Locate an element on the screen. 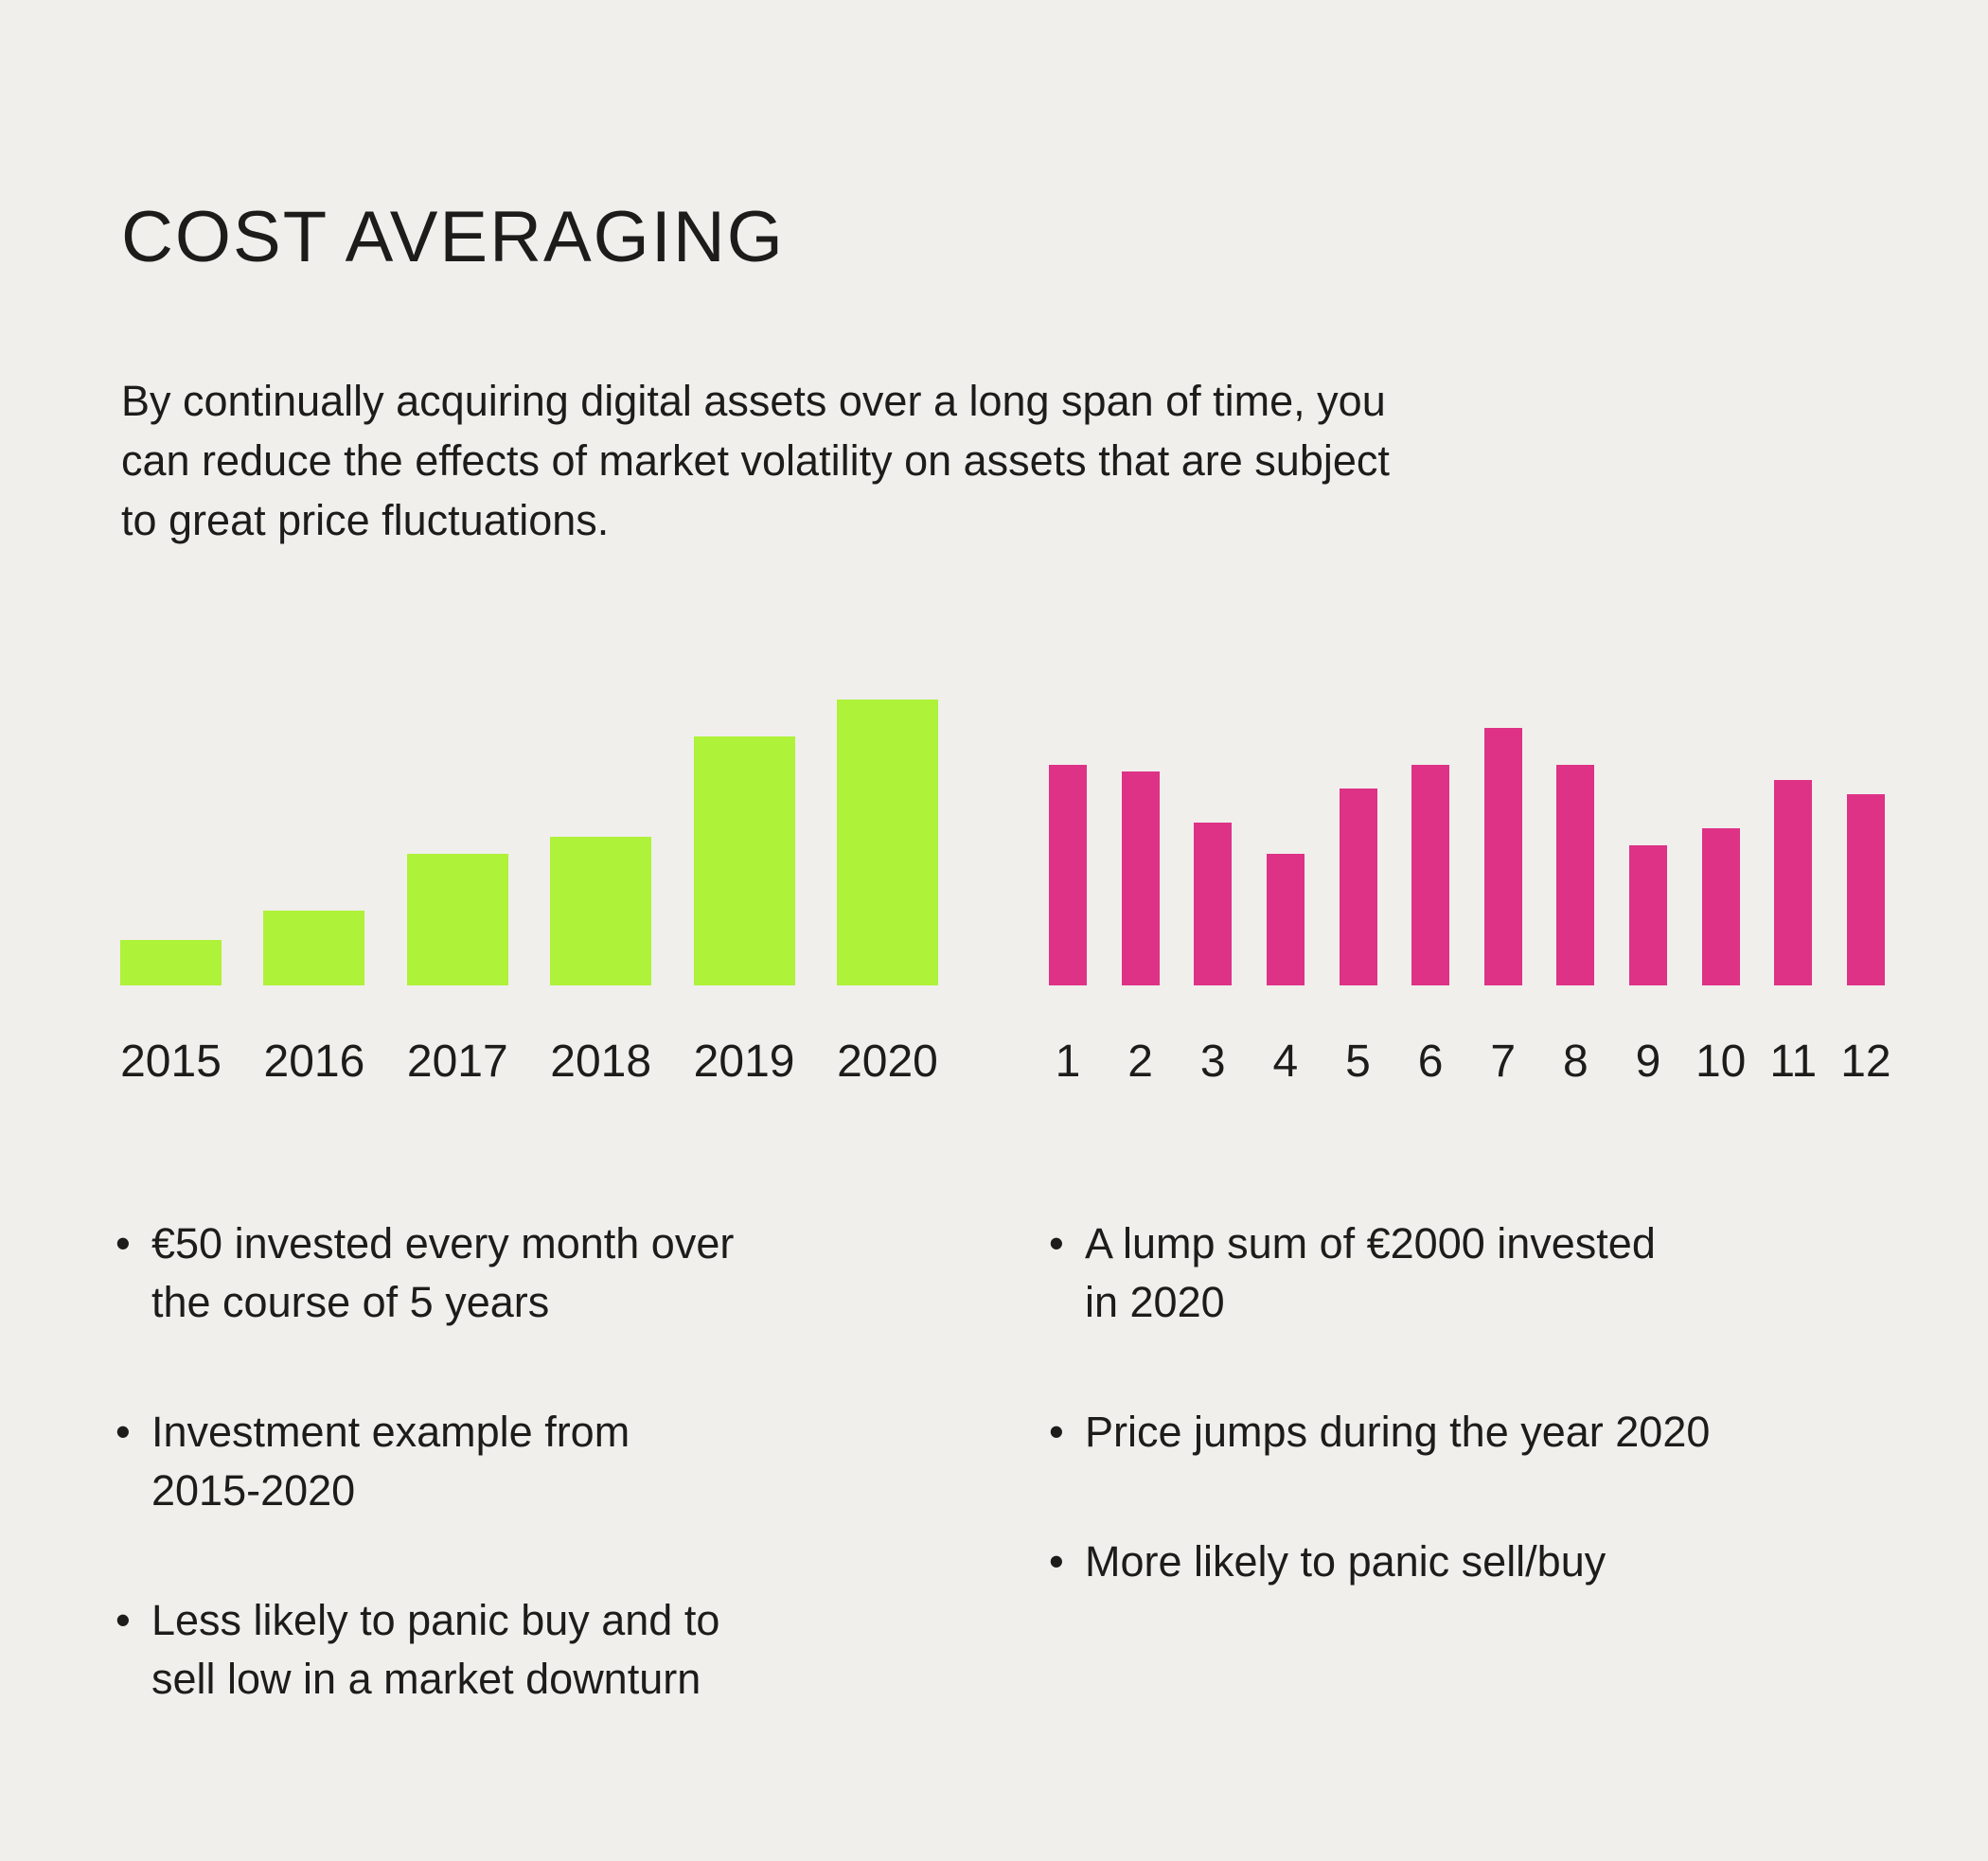 The image size is (1988, 1861). axis-label-2015: 2015 is located at coordinates (171, 1062).